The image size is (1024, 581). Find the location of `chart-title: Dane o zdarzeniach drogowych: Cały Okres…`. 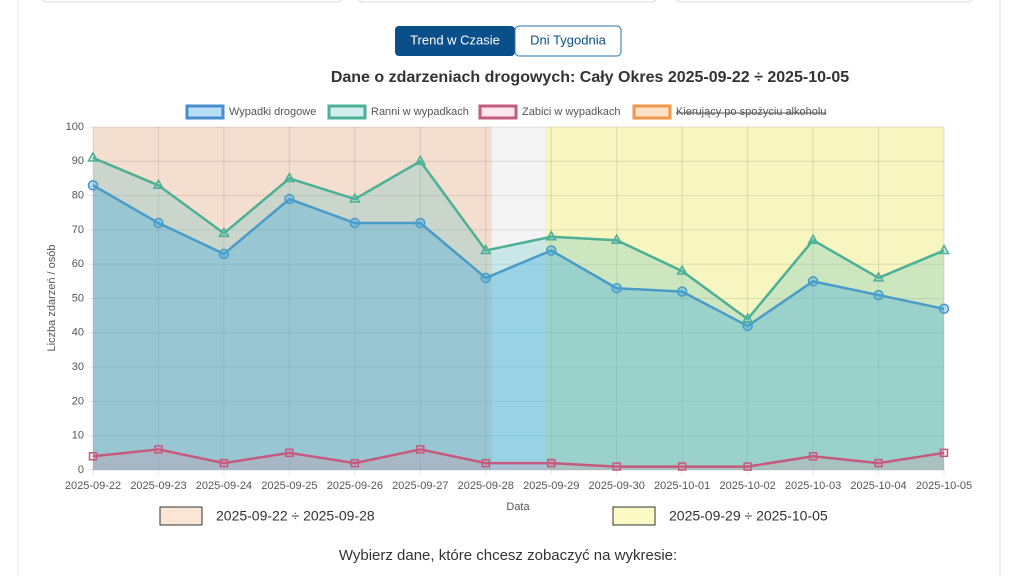

chart-title: Dane o zdarzeniach drogowych: Cały Okres… is located at coordinates (590, 77).